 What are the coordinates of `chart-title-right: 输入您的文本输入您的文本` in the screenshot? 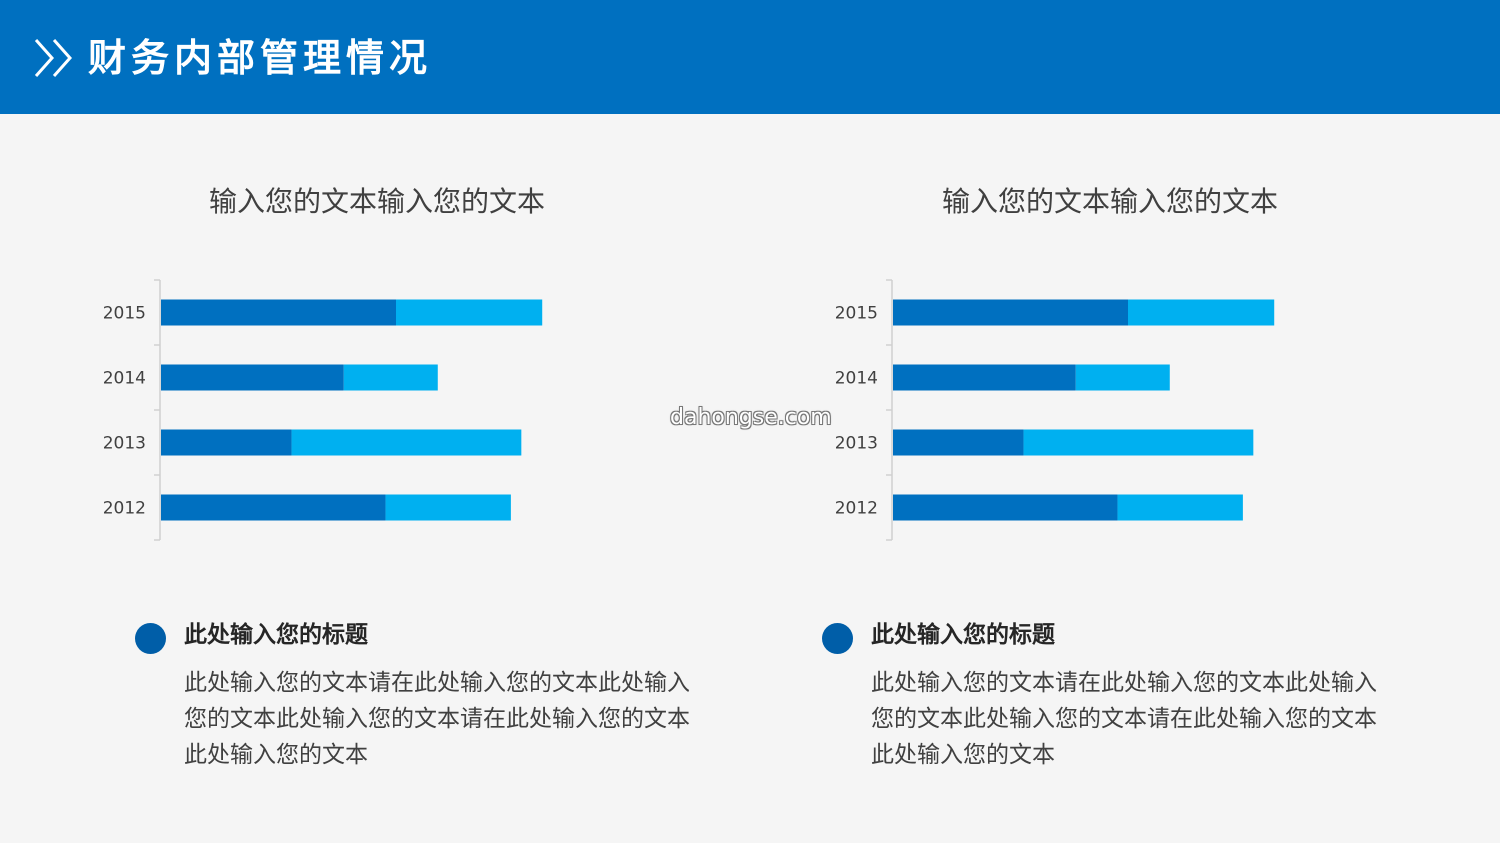 It's located at (1110, 201).